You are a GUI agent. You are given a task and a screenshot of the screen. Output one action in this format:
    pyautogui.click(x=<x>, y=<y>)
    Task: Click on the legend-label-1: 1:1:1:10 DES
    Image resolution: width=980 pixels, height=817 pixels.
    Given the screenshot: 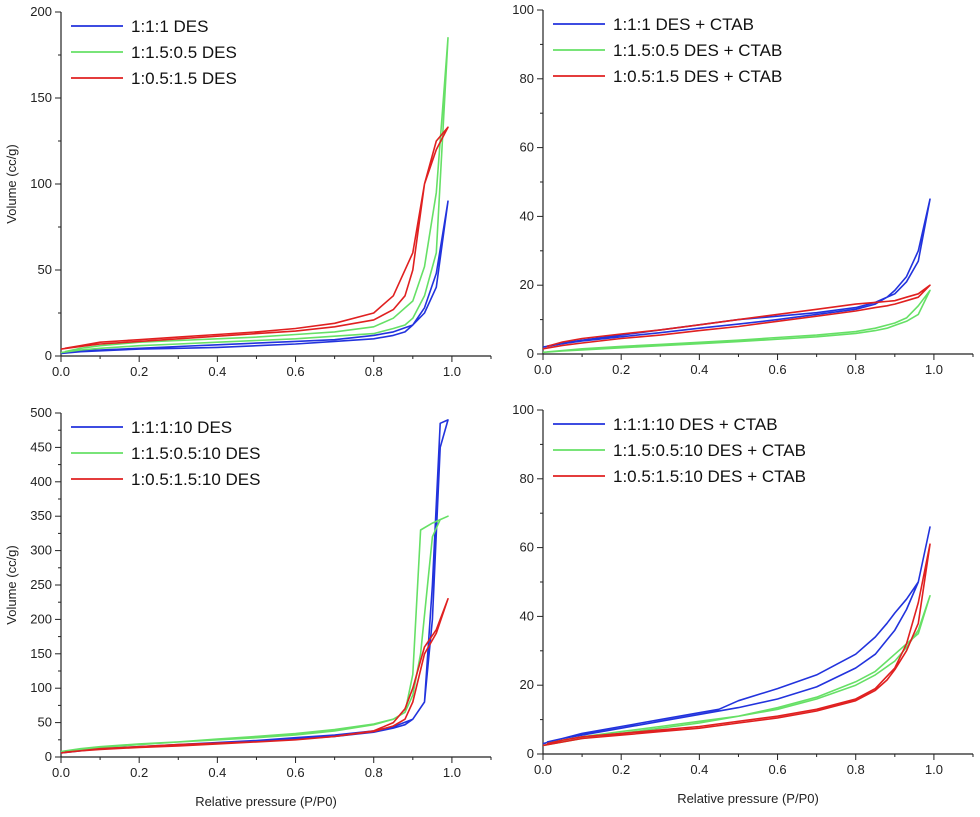 What is the action you would take?
    pyautogui.click(x=181, y=427)
    